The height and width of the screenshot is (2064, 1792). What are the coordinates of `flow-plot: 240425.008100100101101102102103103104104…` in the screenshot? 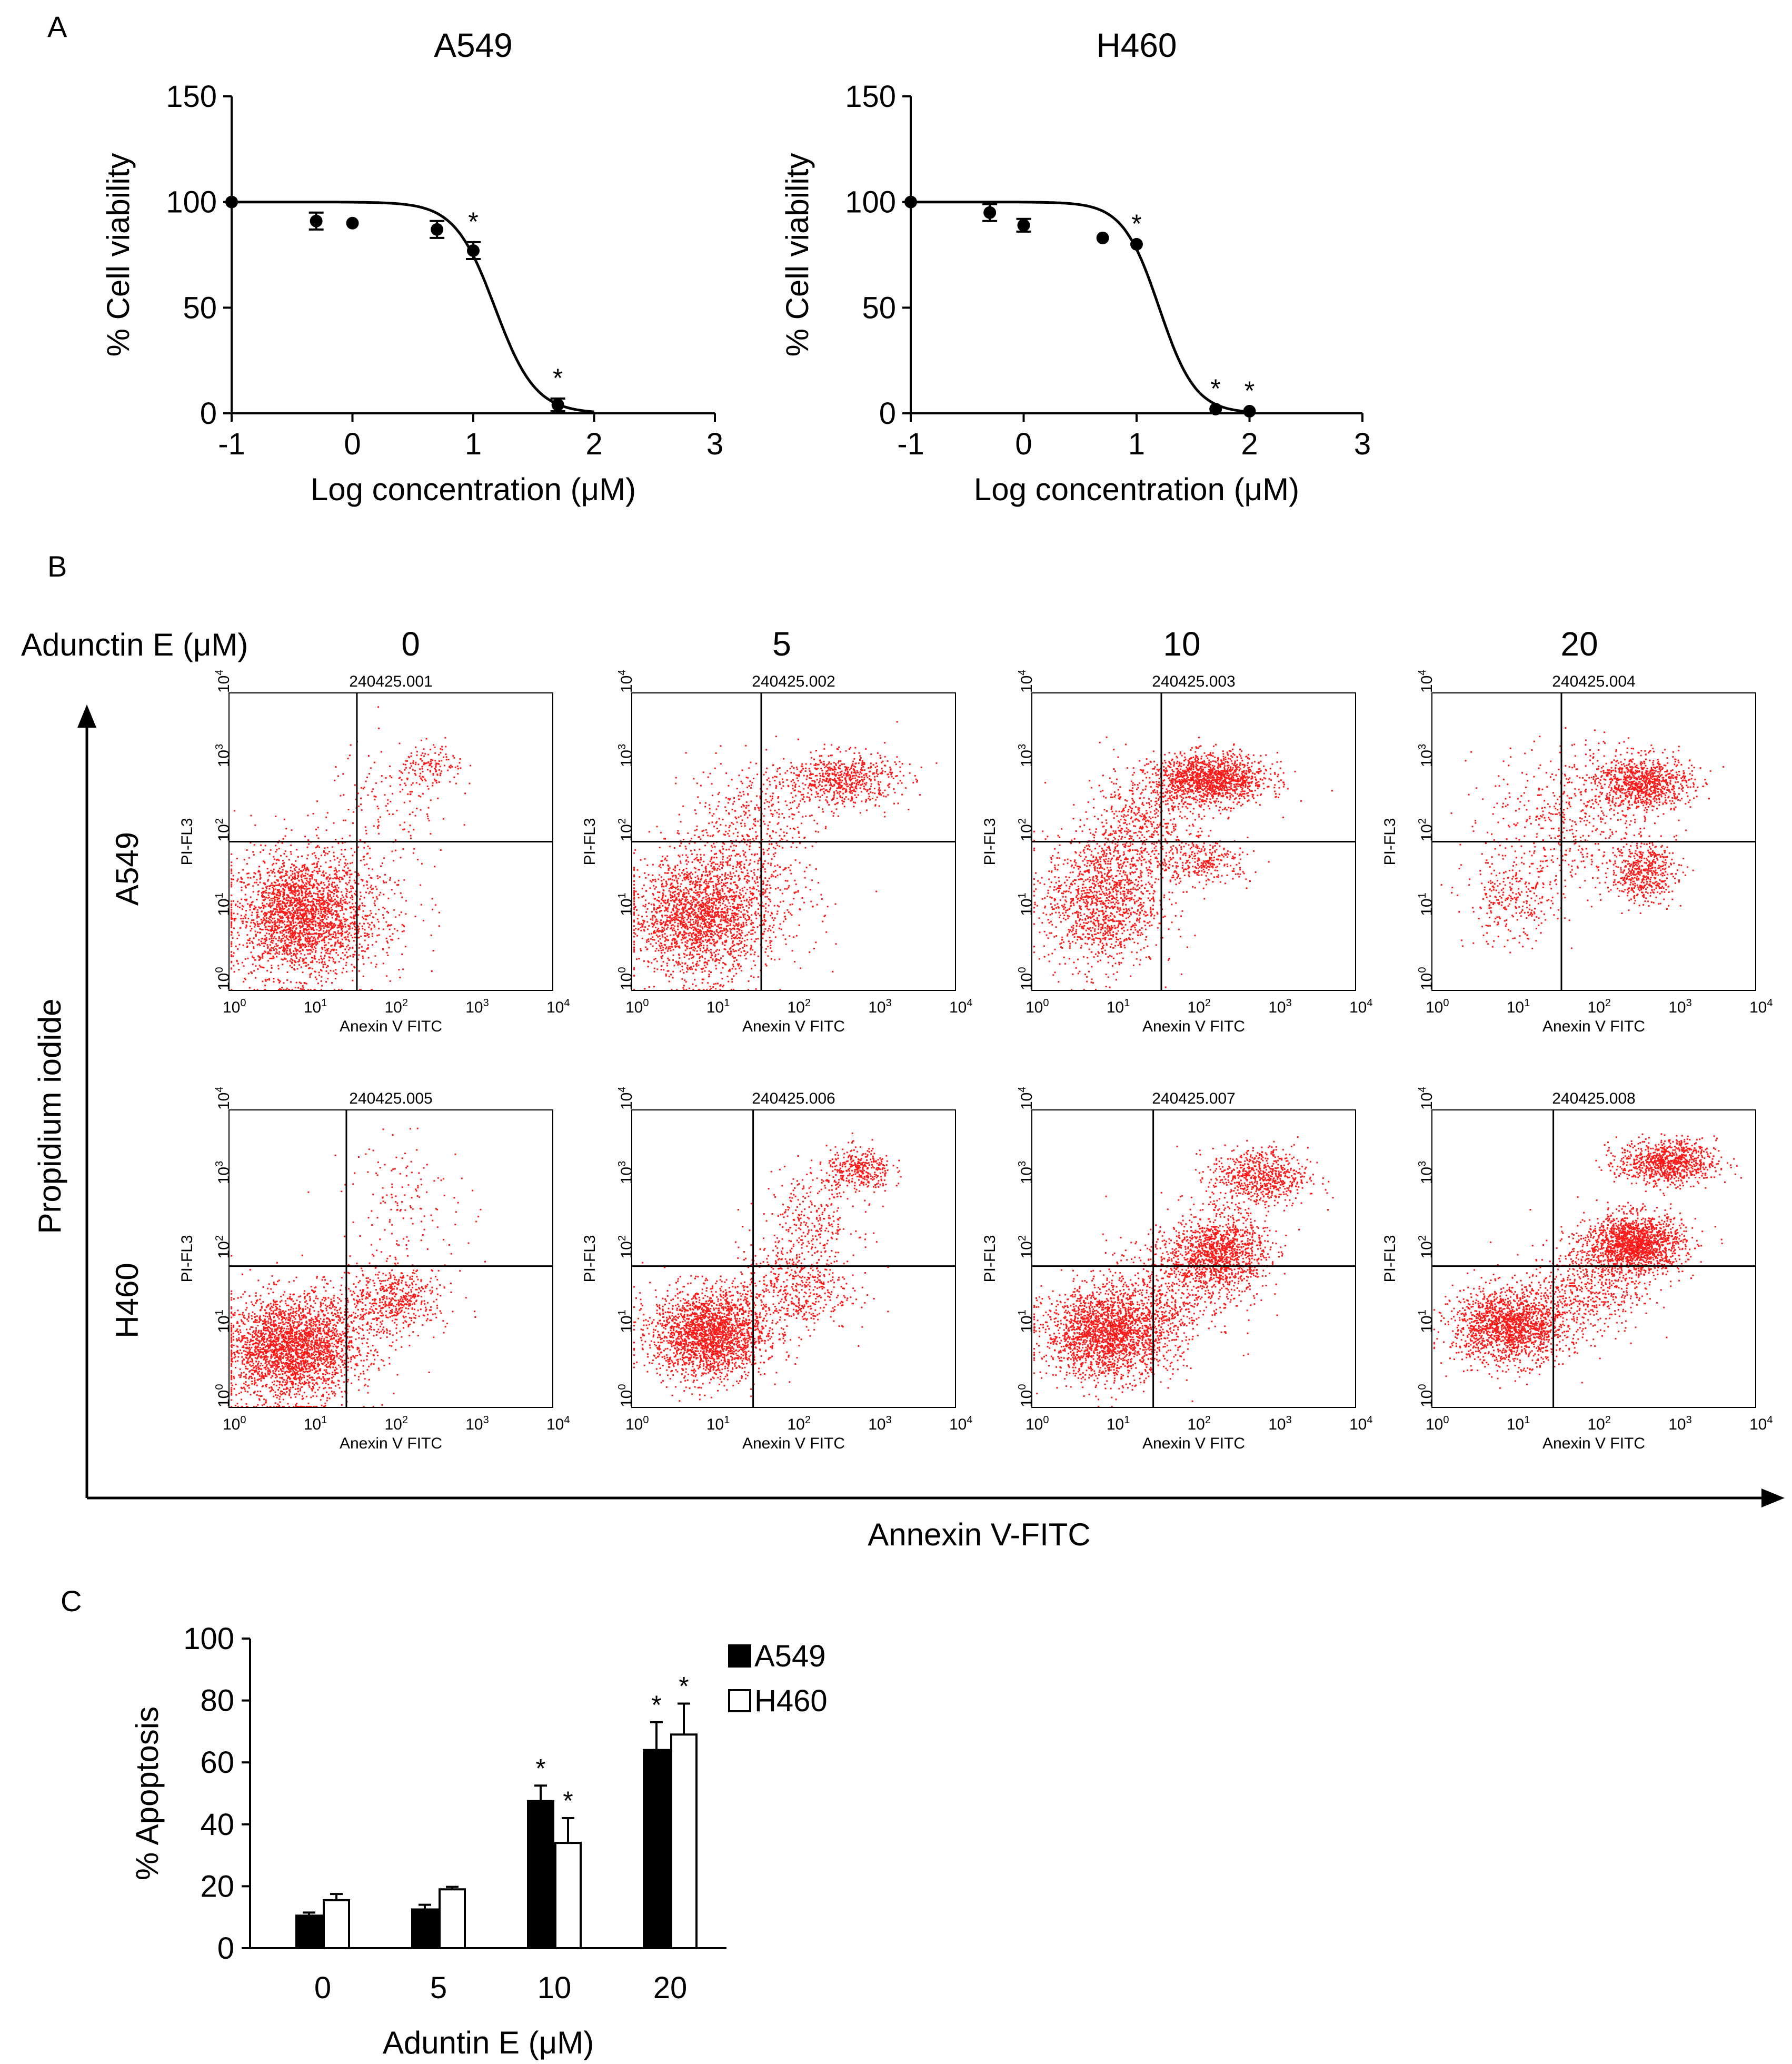 It's located at (1577, 1270).